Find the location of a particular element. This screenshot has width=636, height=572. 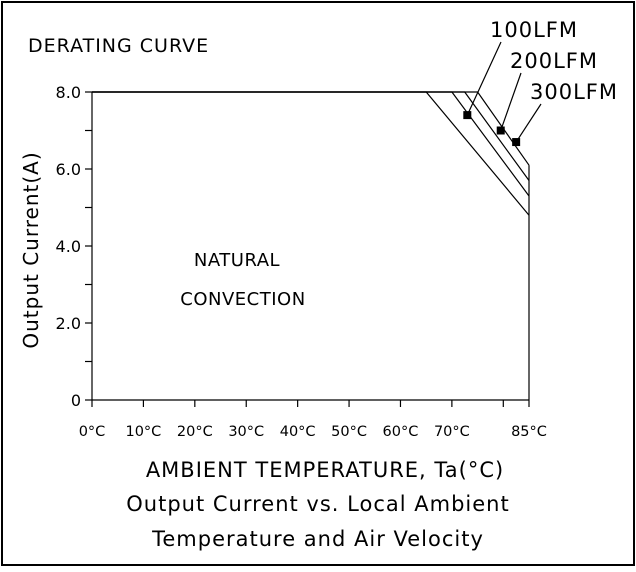

leader-line-100lfm is located at coordinates (484, 78).